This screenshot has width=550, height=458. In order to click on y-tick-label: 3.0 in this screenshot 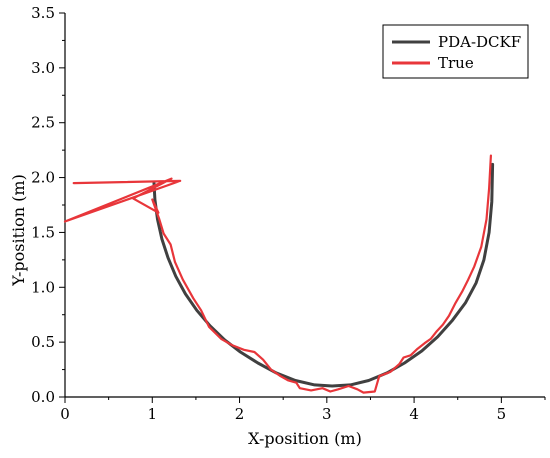, I will do `click(43, 68)`.